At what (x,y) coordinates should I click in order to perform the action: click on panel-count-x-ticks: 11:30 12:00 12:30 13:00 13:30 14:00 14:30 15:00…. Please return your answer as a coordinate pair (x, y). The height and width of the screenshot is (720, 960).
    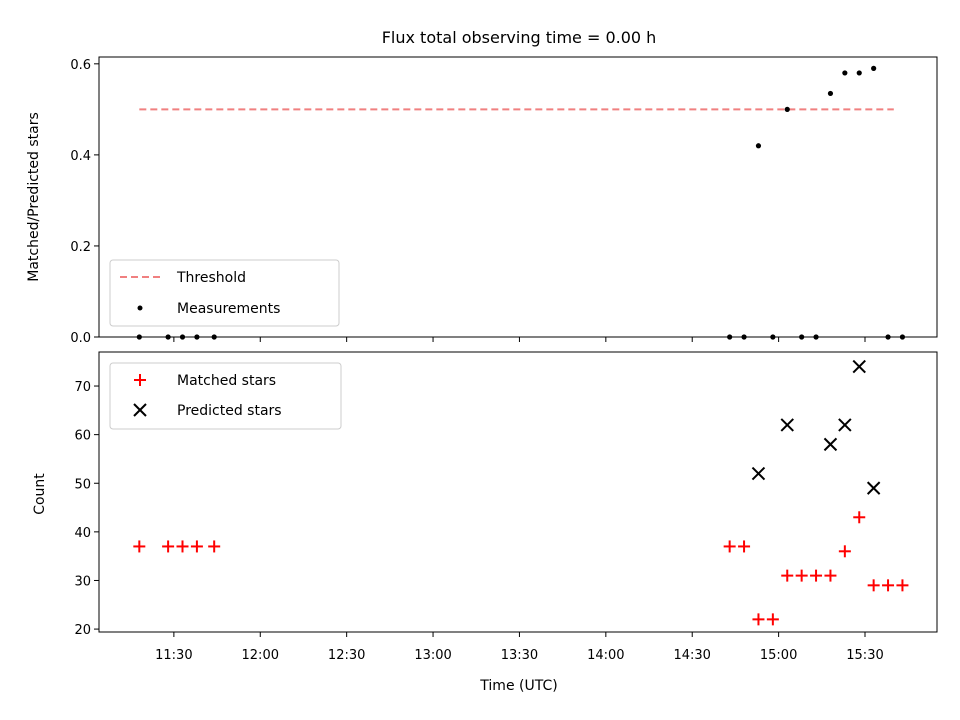
    Looking at the image, I should click on (519, 647).